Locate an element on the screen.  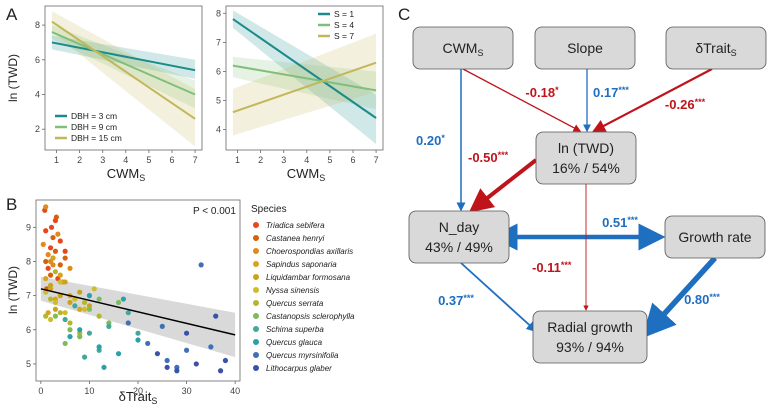
legend-label: DBH = 15 cm is located at coordinates (96, 138).